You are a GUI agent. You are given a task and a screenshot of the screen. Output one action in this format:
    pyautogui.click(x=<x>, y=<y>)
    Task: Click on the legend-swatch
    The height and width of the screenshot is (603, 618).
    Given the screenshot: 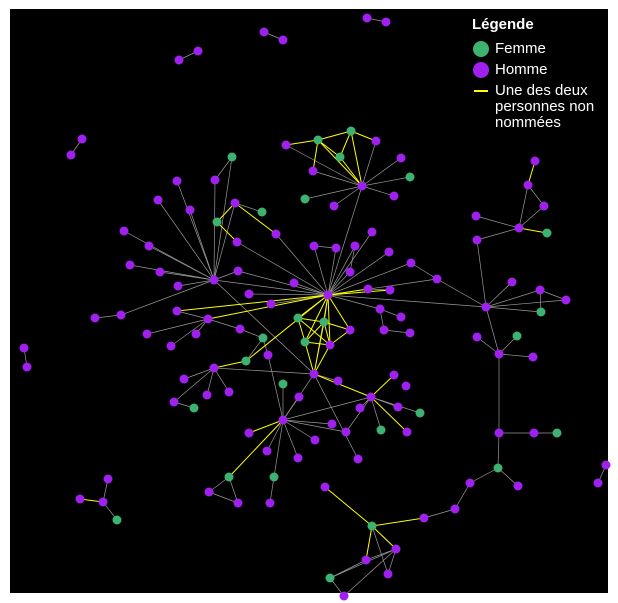 What is the action you would take?
    pyautogui.click(x=481, y=70)
    